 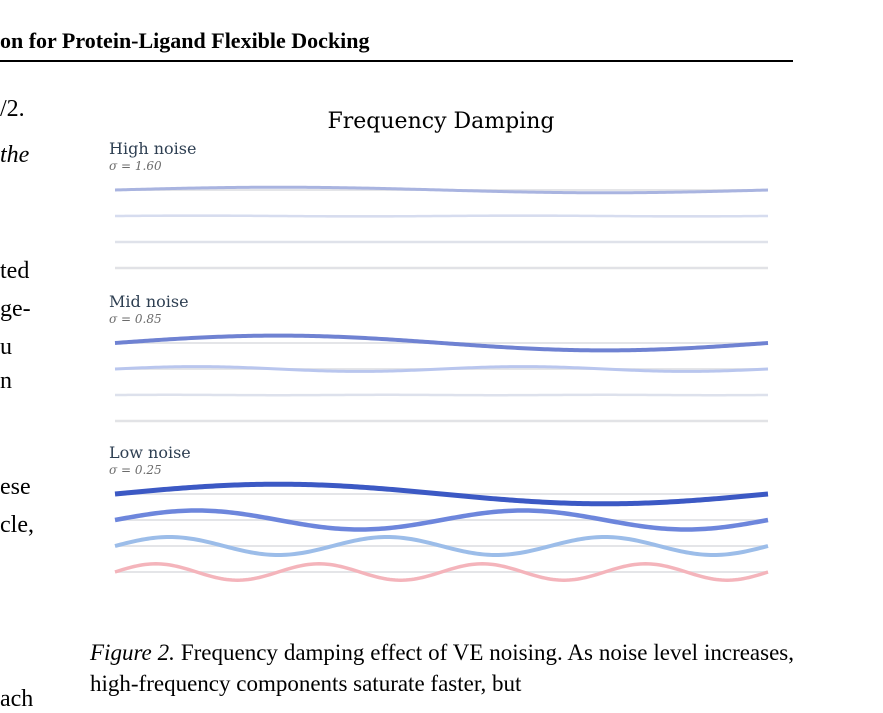 I want to click on panel-label: Low noise, so click(x=150, y=452).